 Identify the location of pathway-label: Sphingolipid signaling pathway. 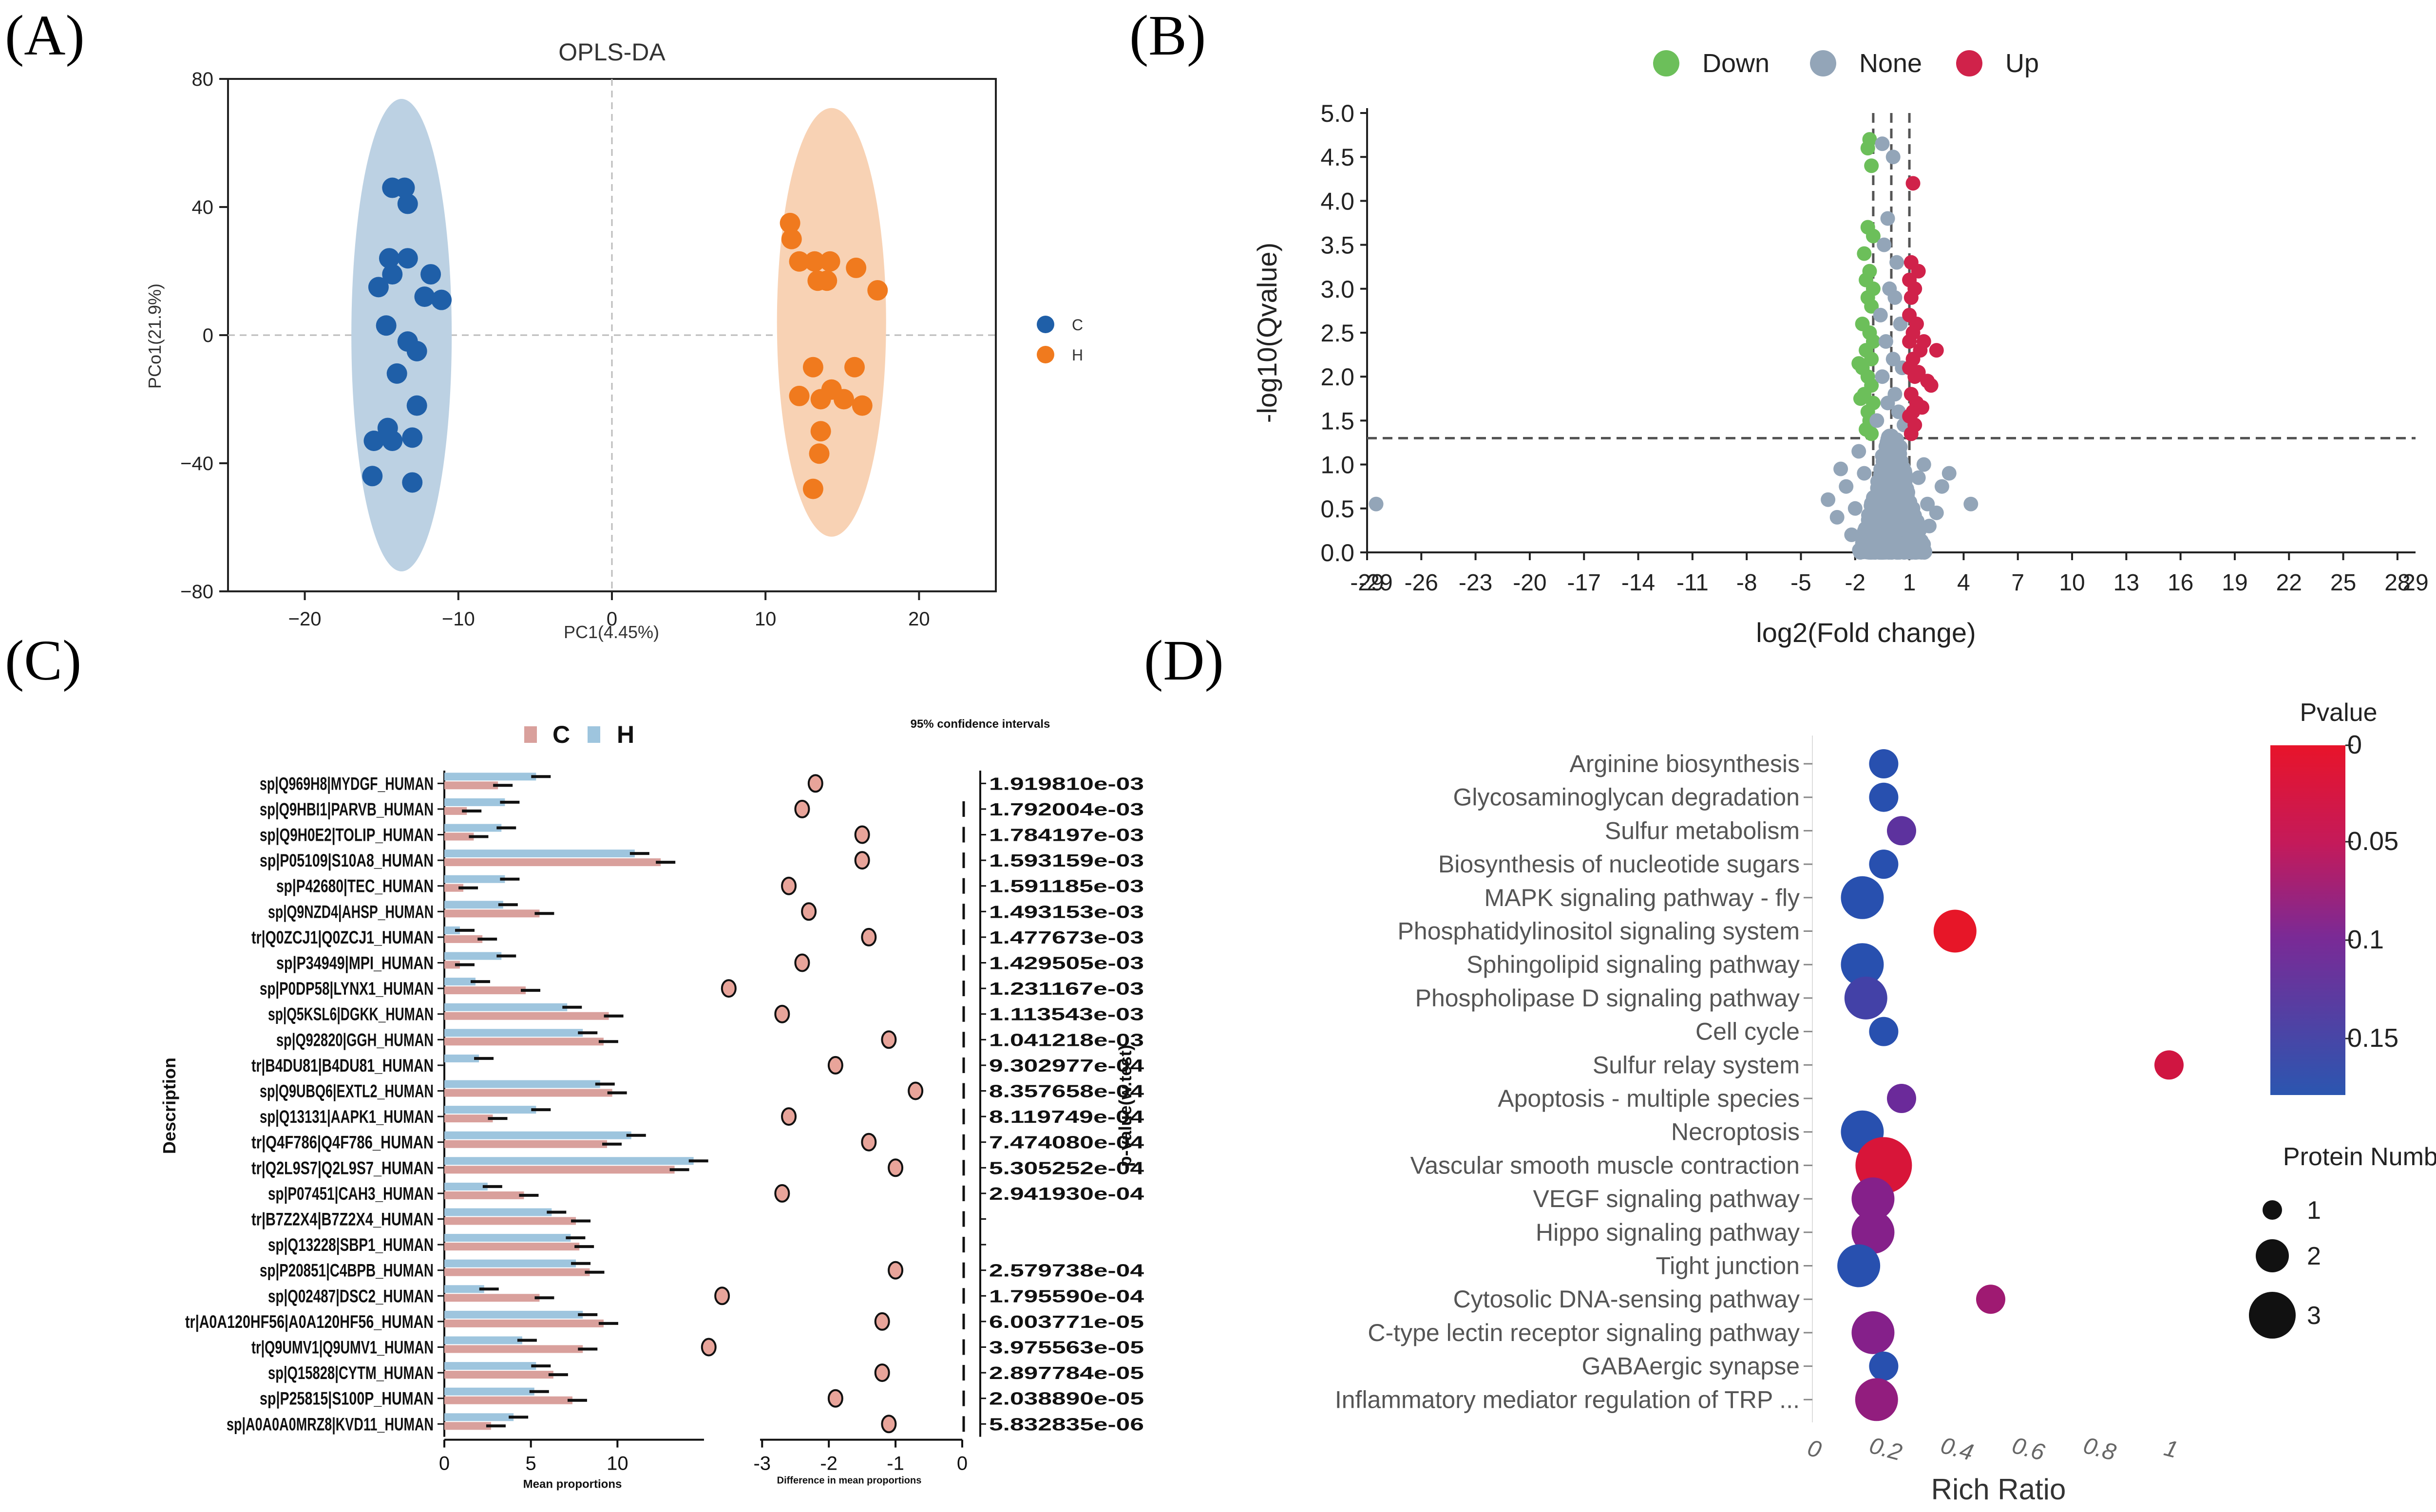
(1633, 964).